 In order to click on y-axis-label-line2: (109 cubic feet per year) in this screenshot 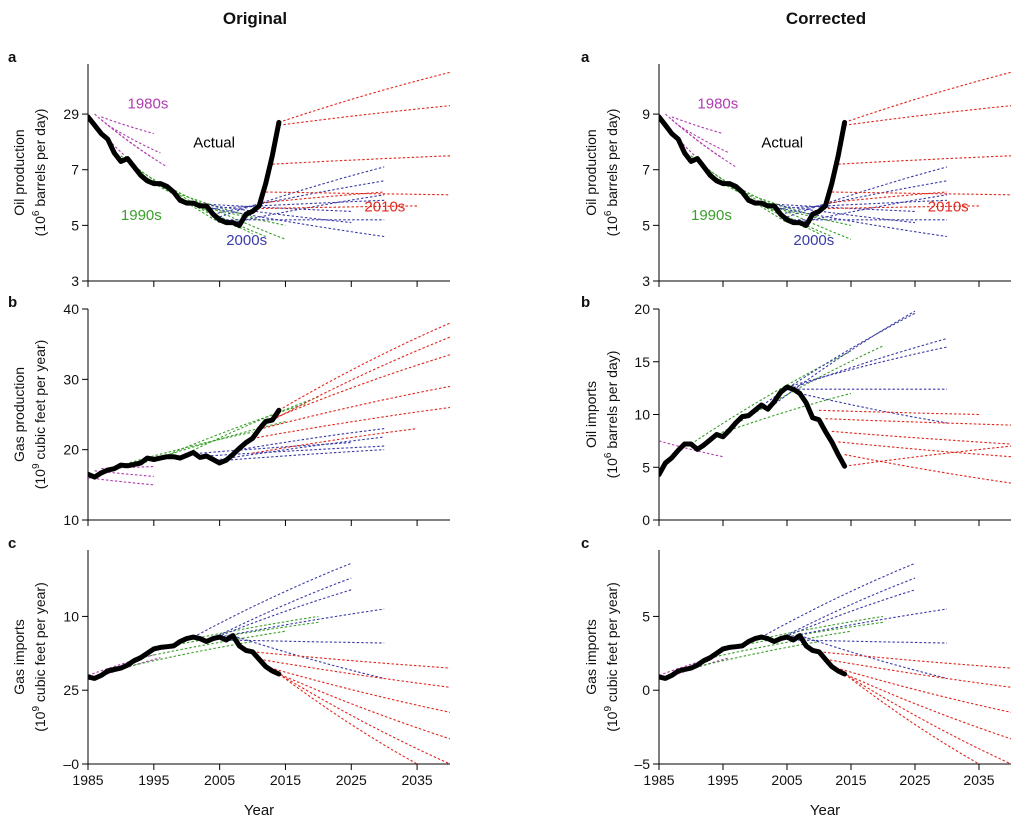, I will do `click(39, 657)`.